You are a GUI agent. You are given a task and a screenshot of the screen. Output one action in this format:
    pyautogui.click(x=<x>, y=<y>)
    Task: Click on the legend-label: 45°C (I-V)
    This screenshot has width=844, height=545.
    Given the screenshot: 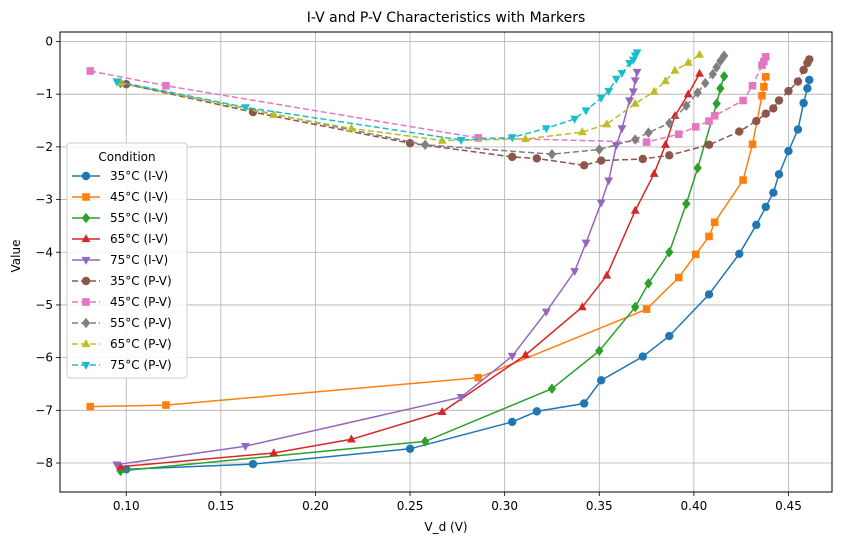 What is the action you would take?
    pyautogui.click(x=139, y=197)
    